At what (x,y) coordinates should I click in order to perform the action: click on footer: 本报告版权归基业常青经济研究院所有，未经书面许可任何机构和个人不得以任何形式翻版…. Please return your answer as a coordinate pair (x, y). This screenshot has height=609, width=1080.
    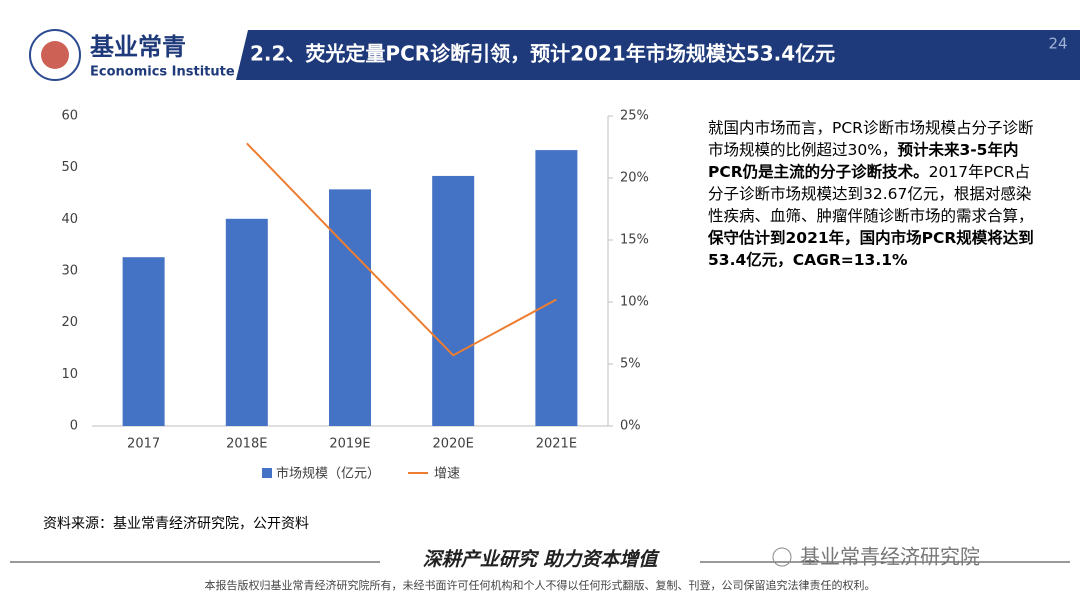
    Looking at the image, I should click on (540, 585).